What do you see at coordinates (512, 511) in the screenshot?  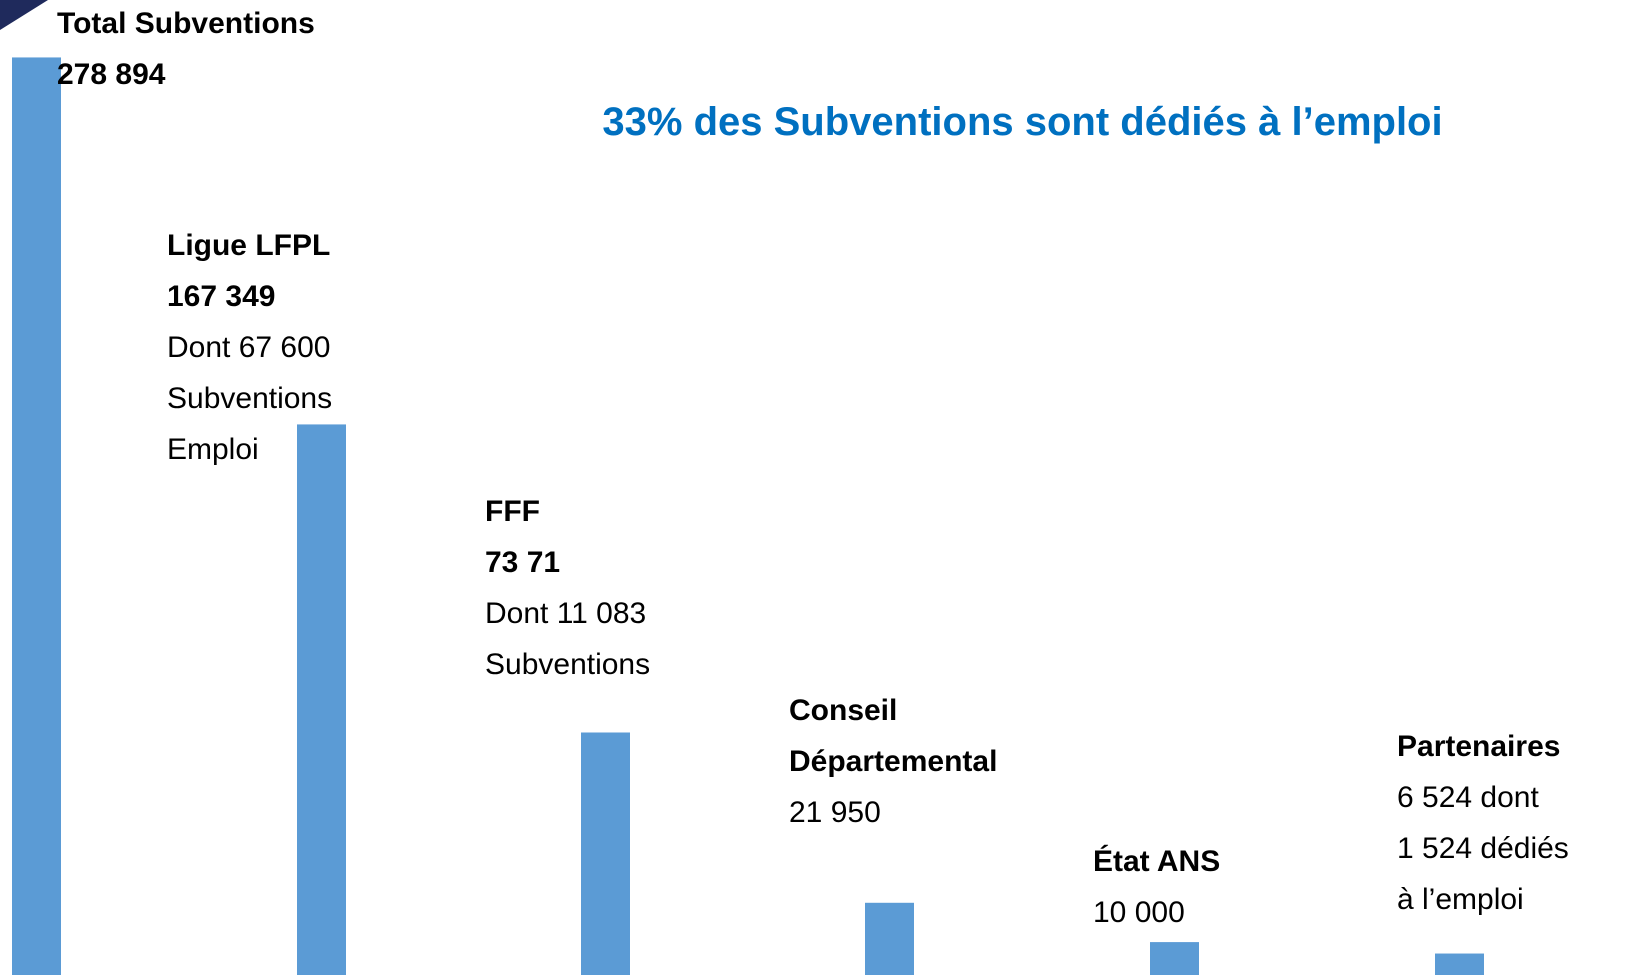 I see `category-label: FFF` at bounding box center [512, 511].